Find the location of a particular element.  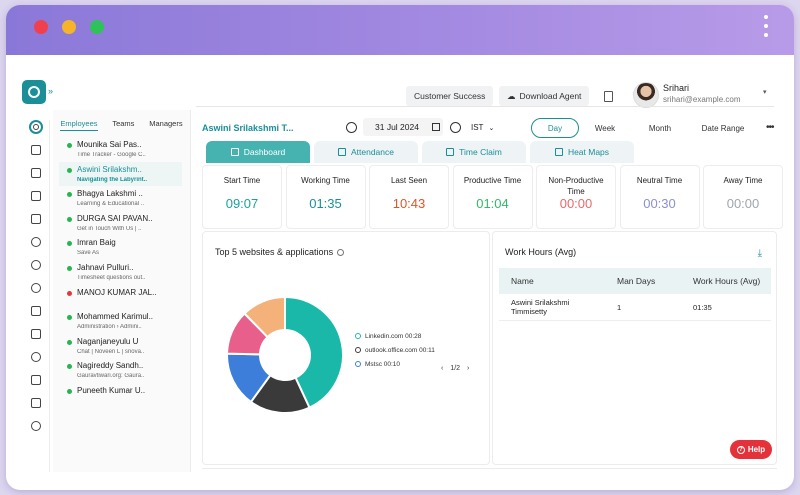

stat-value: 10:43 is located at coordinates (409, 203).